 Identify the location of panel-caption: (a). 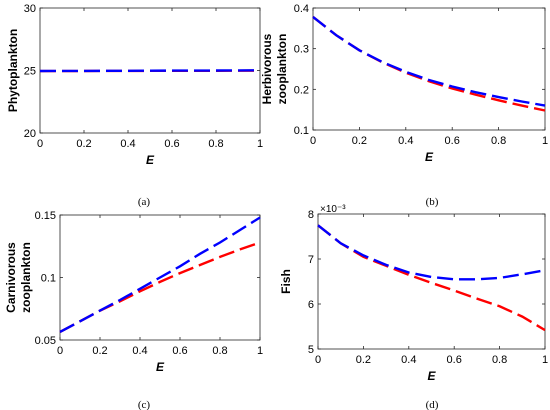
(144, 202).